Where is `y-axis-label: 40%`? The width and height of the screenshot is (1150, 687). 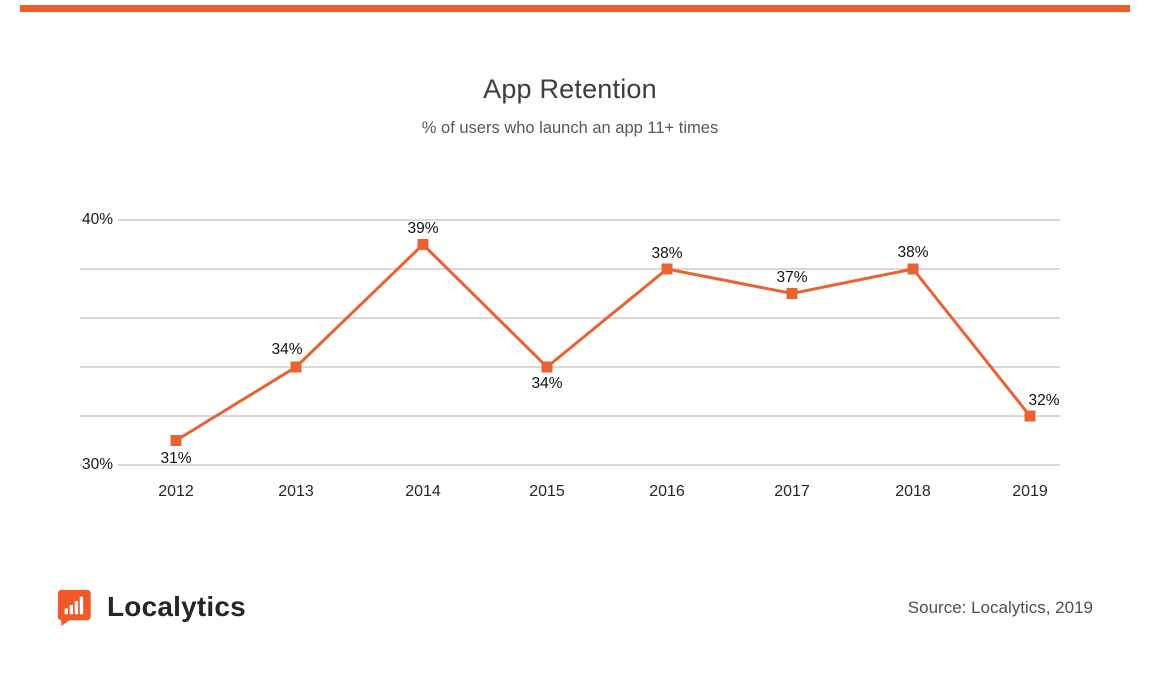
y-axis-label: 40% is located at coordinates (100, 220).